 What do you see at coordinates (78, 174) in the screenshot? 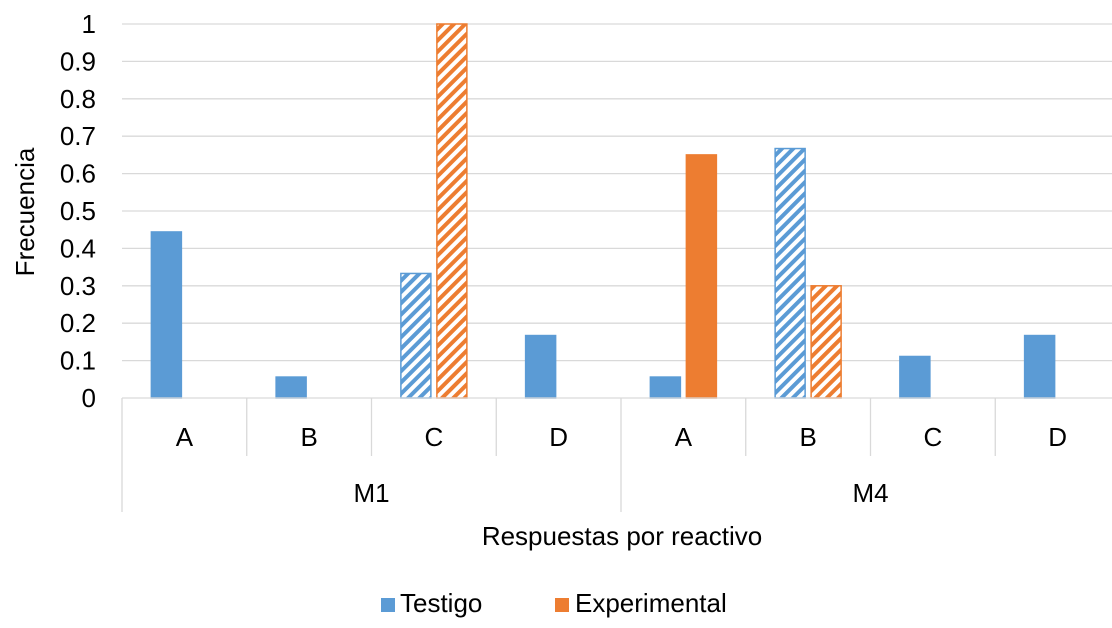
I see `y-tick-label: 0.6` at bounding box center [78, 174].